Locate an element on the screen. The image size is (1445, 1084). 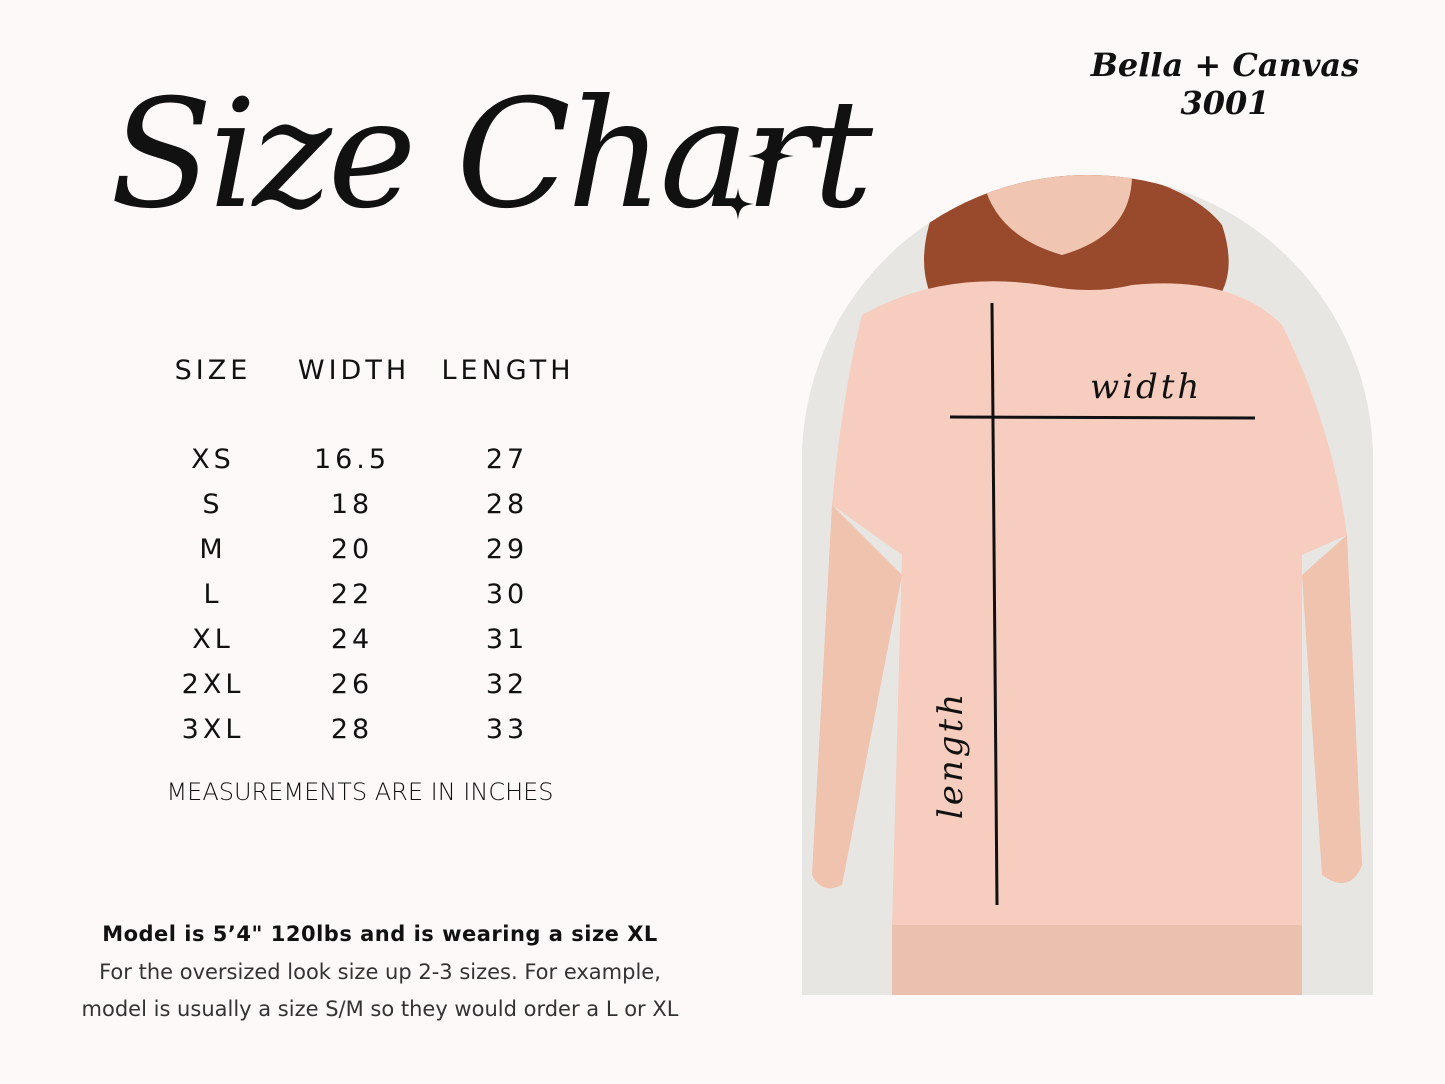
cell-size: XL is located at coordinates (213, 639).